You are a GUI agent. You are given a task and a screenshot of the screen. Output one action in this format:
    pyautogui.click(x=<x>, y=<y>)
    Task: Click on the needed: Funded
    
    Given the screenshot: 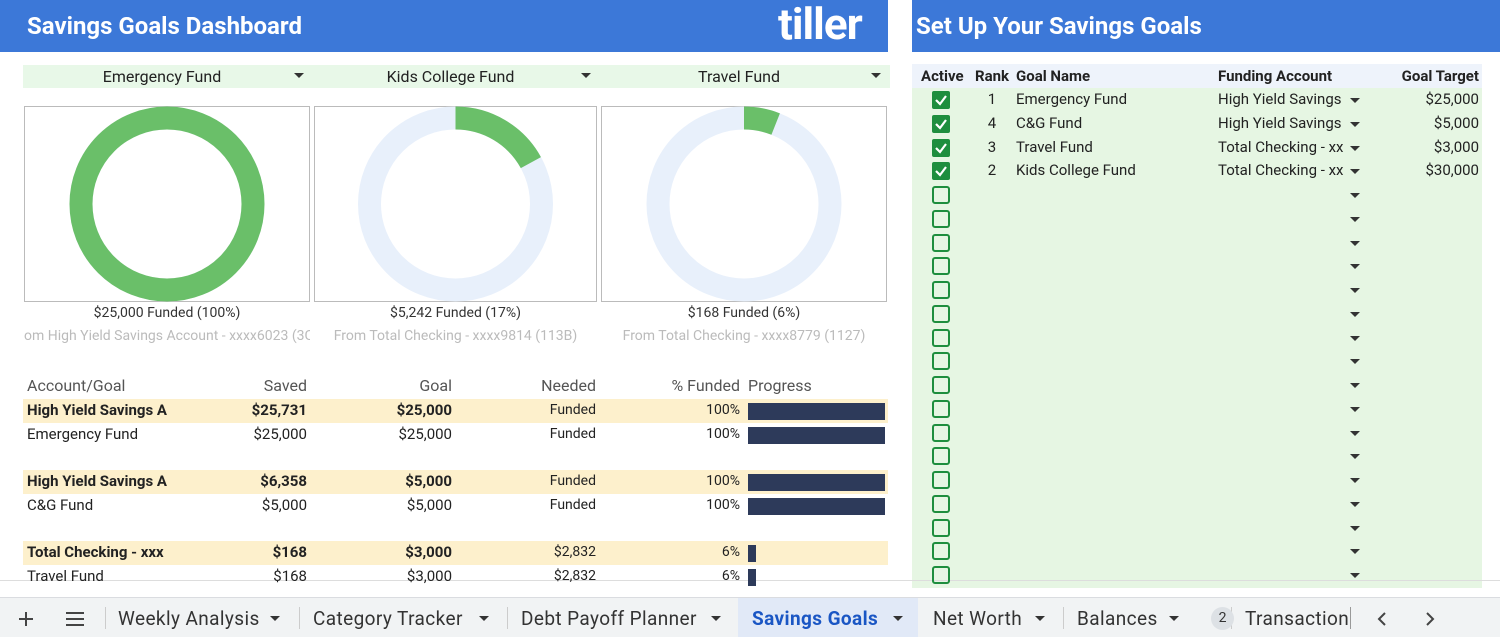 What is the action you would take?
    pyautogui.click(x=572, y=505)
    